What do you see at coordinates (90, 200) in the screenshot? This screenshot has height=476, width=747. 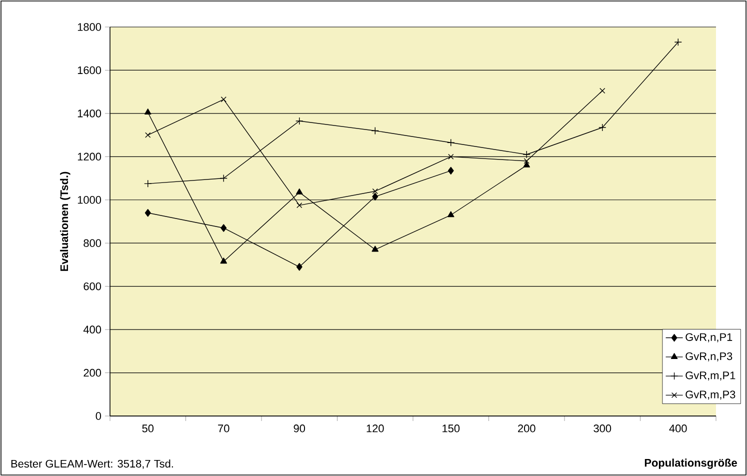 I see `y-tick-label: 1000` at bounding box center [90, 200].